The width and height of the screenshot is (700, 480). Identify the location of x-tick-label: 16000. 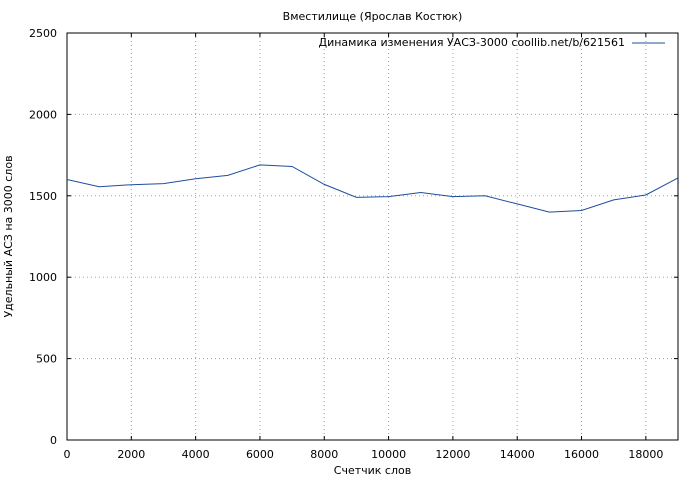
(581, 454).